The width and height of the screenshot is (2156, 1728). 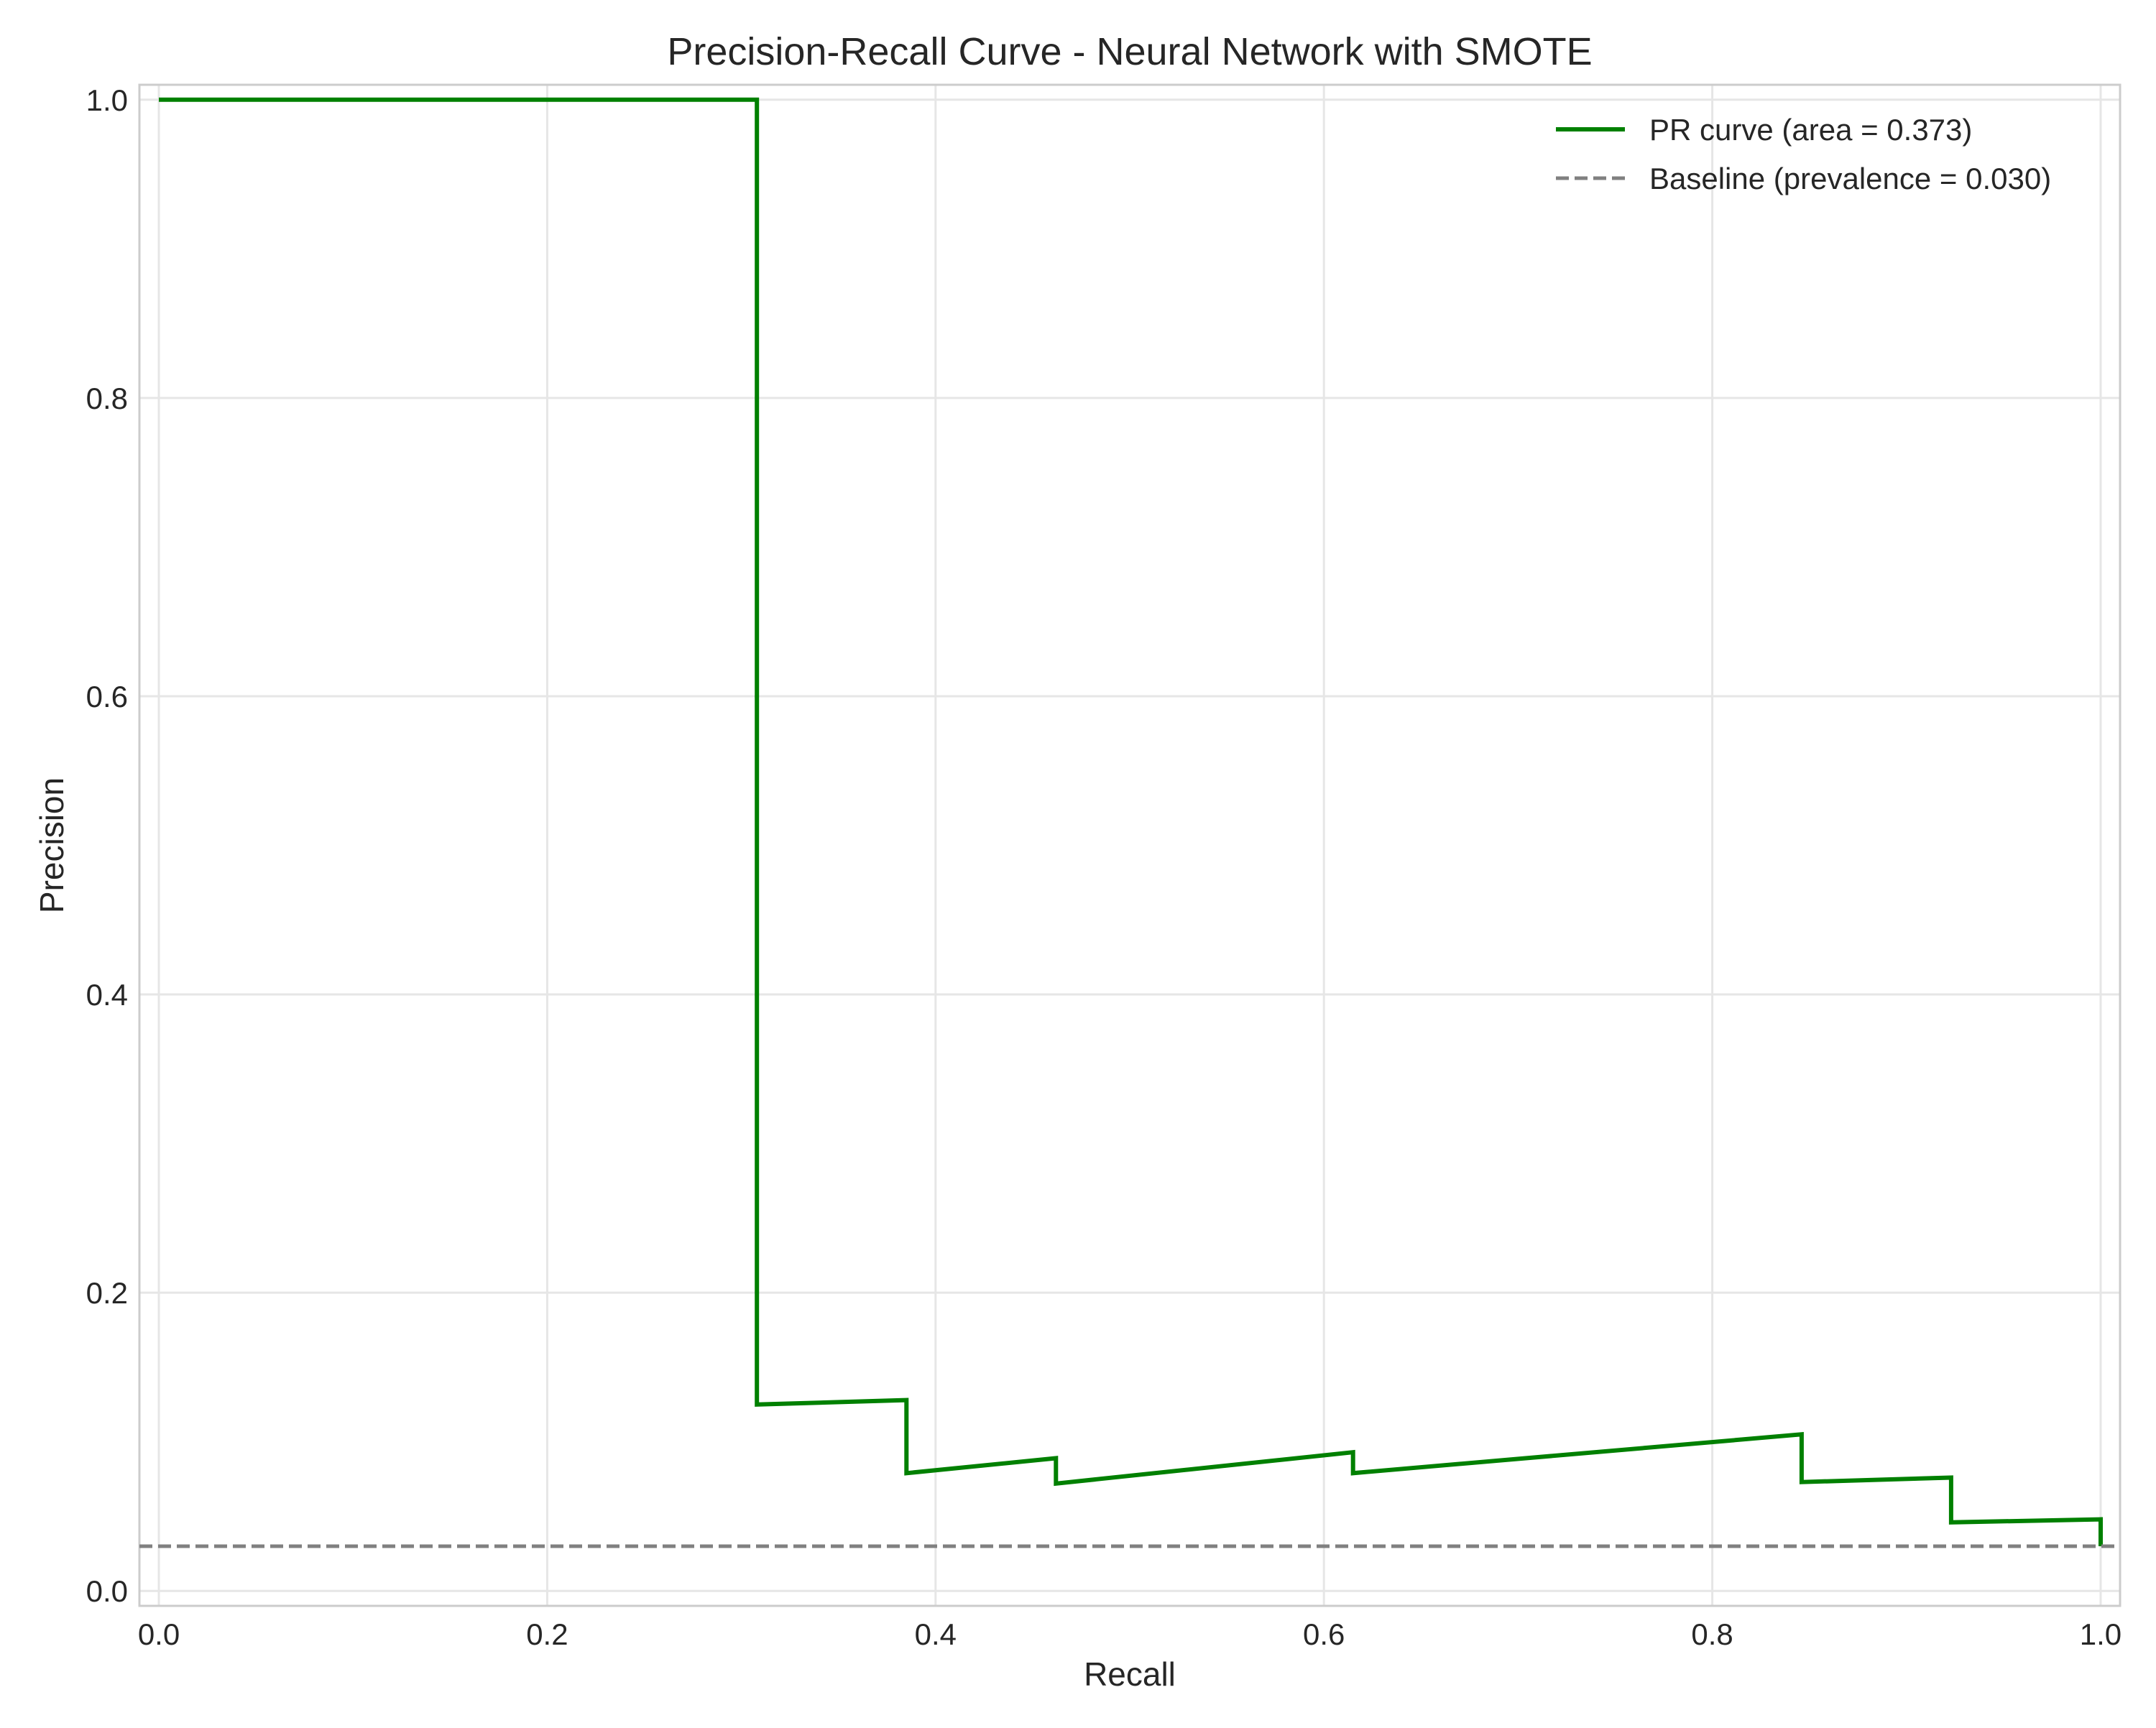 I want to click on y-axis-label: Precision, so click(x=52, y=845).